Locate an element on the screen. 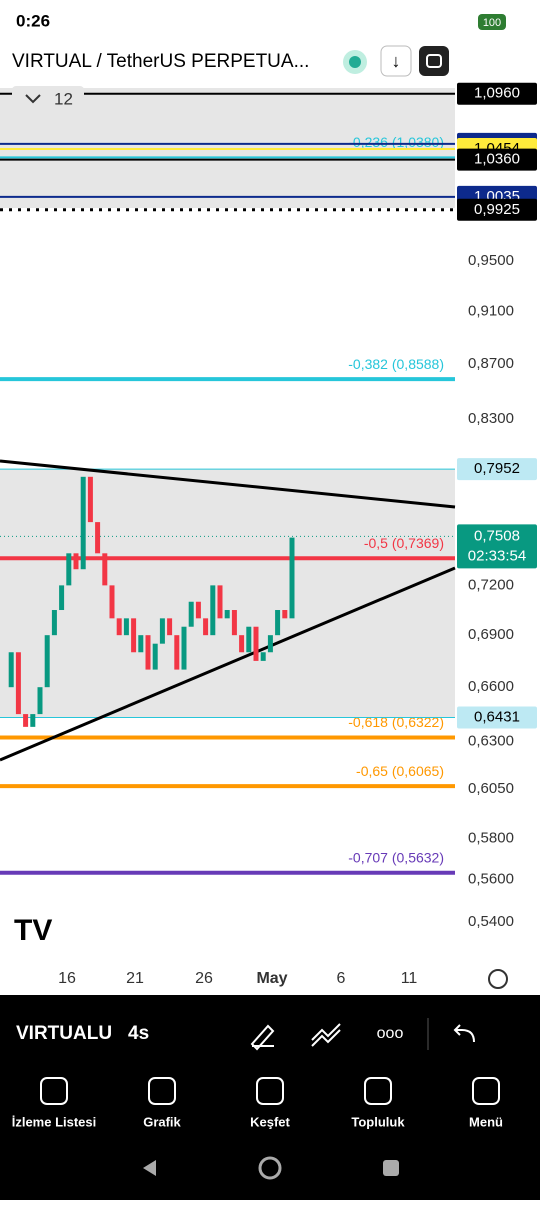  more-icon: ooo is located at coordinates (390, 1033).